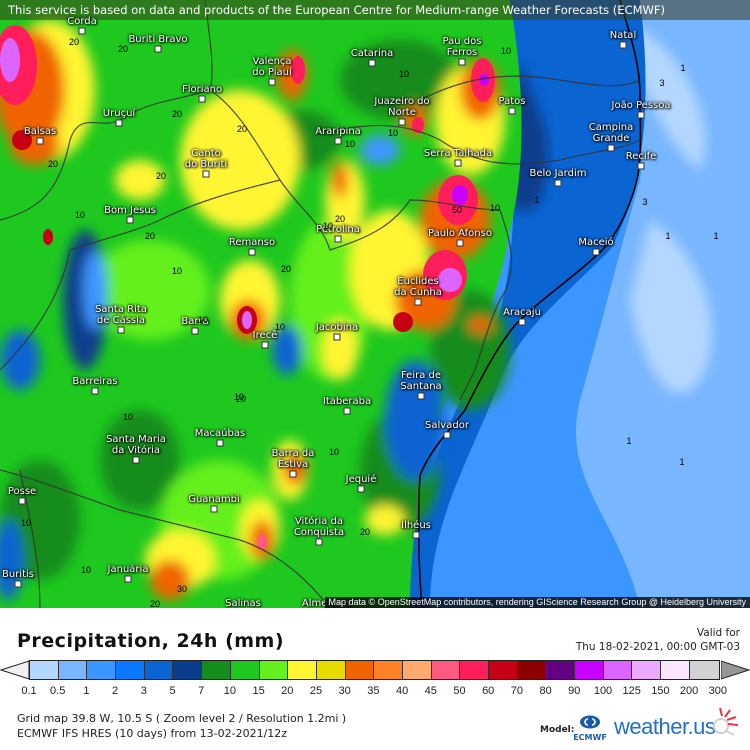 This screenshot has width=750, height=750. Describe the element at coordinates (214, 499) in the screenshot. I see `city-label: Guanambi` at that location.